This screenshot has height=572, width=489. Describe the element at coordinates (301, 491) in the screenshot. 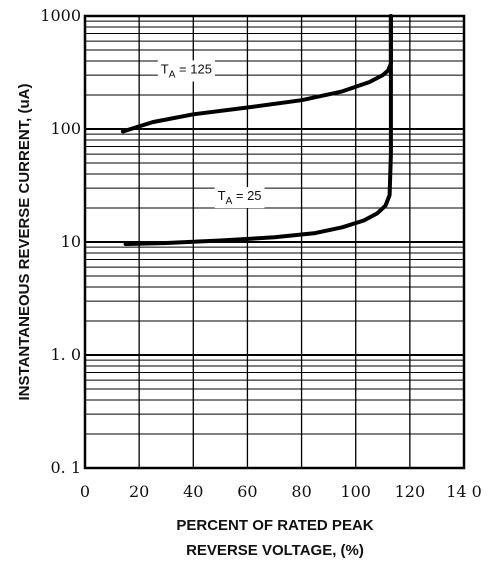

I see `x-tick-label: 80` at that location.